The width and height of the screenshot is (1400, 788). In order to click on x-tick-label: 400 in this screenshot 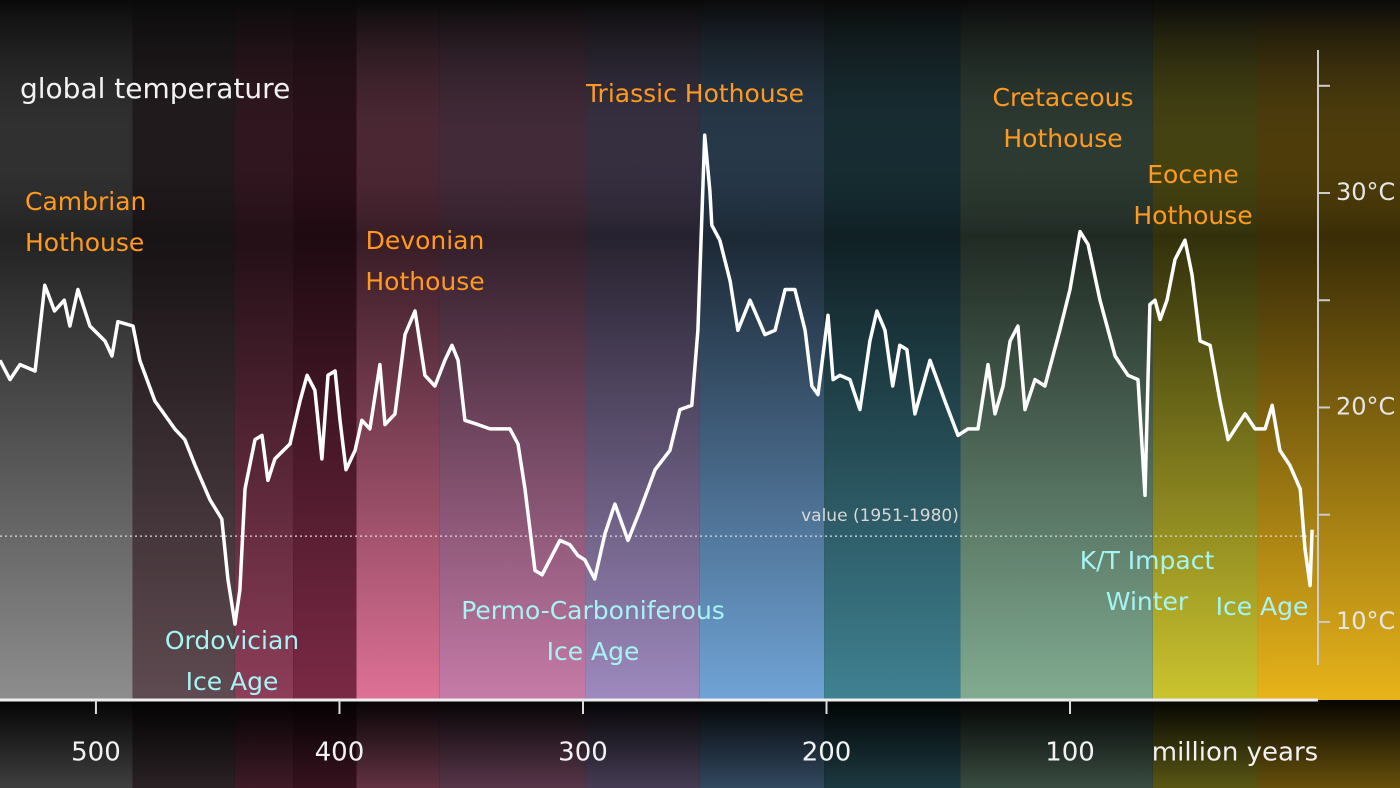, I will do `click(340, 753)`.